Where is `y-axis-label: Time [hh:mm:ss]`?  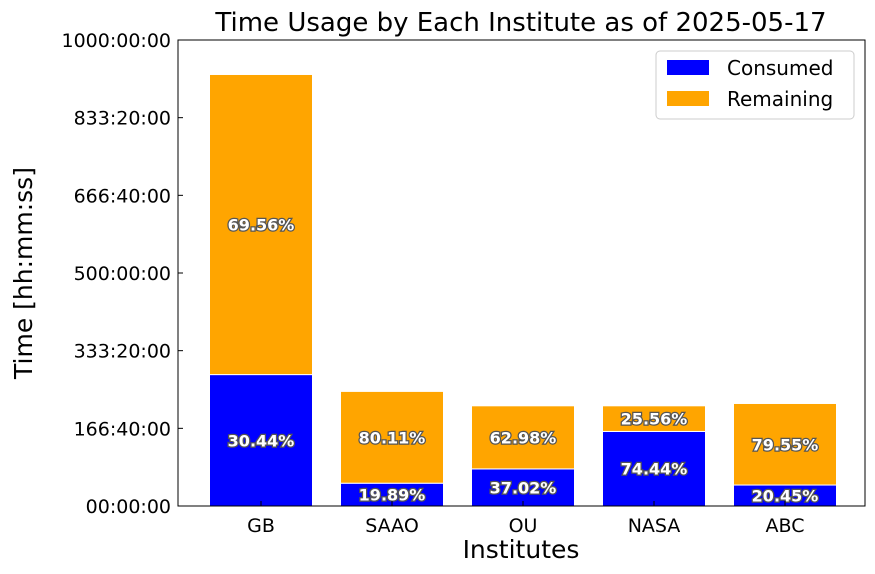 y-axis-label: Time [hh:mm:ss] is located at coordinates (23, 273).